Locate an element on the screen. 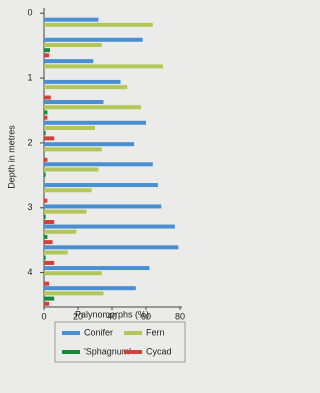 This screenshot has width=320, height=393. y-tick-label: 4 is located at coordinates (29, 272).